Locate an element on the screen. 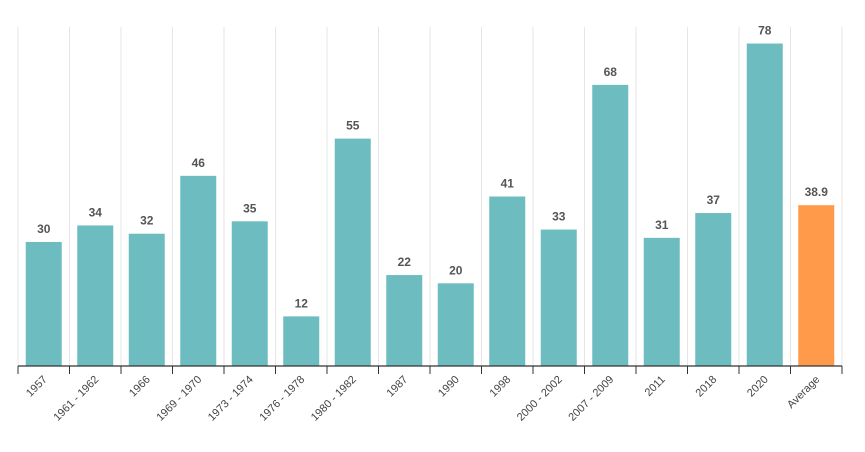  bar-value-label: 31 is located at coordinates (662, 225).